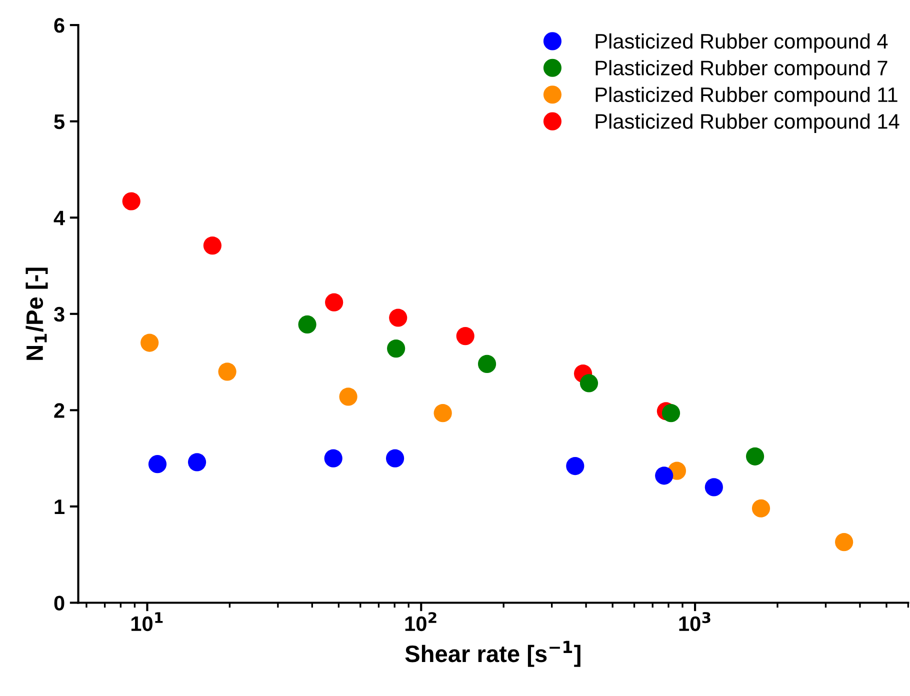 The height and width of the screenshot is (696, 910). Describe the element at coordinates (742, 70) in the screenshot. I see `legend-label: Plasticized Rubber compound 7` at that location.